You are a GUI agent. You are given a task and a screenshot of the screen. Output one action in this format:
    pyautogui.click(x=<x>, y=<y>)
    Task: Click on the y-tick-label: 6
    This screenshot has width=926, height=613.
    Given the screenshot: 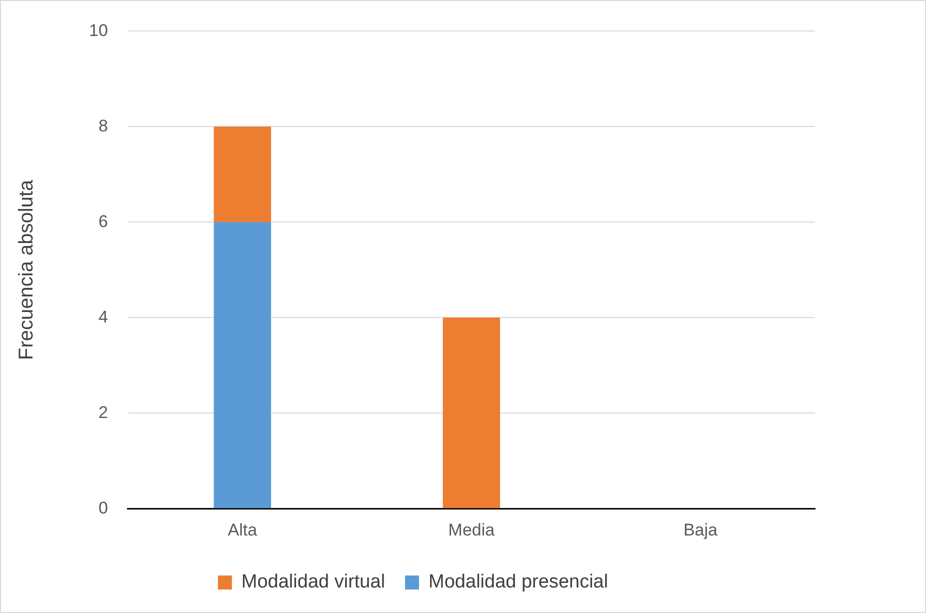 What is the action you would take?
    pyautogui.click(x=103, y=221)
    